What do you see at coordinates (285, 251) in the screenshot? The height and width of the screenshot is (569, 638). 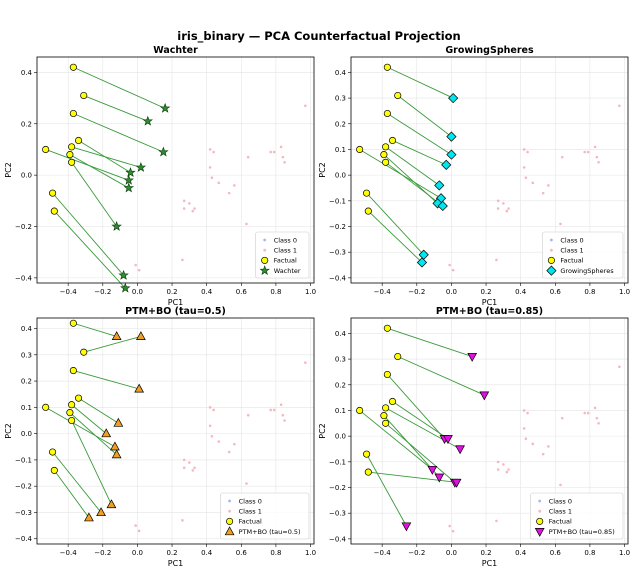 I see `legend-item-2: Class 1` at bounding box center [285, 251].